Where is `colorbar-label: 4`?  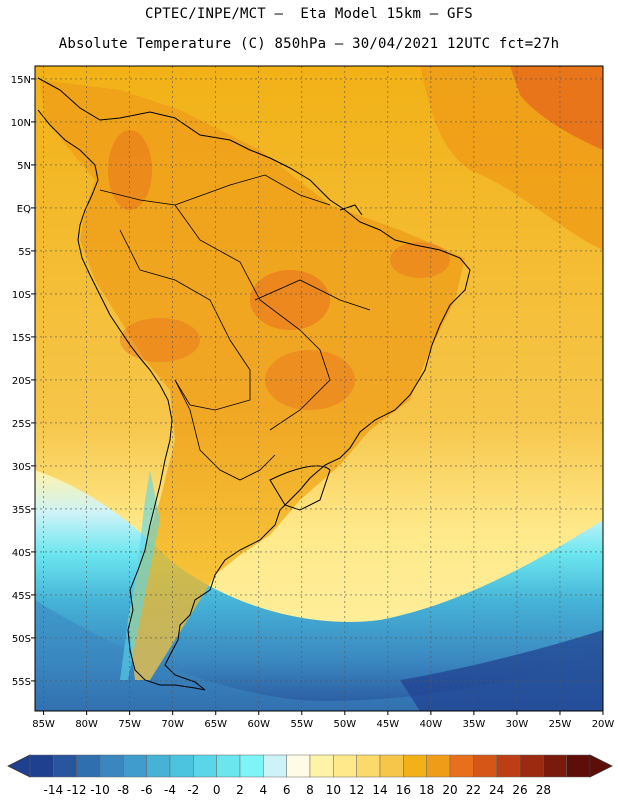
colorbar-label: 4 is located at coordinates (264, 790).